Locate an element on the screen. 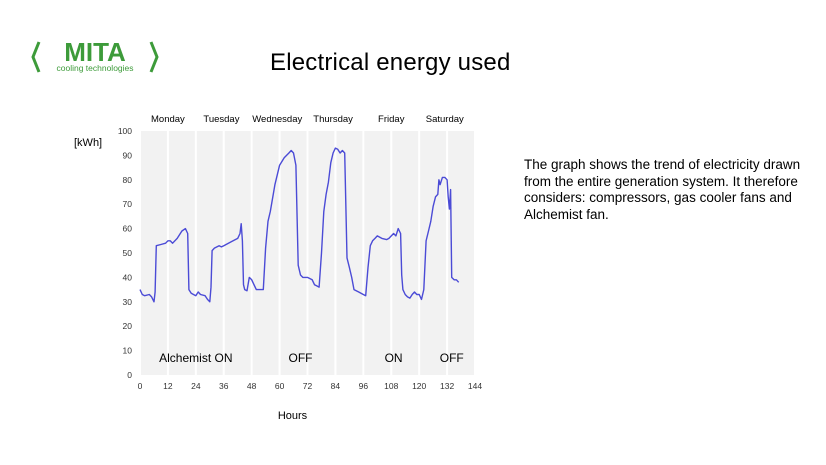 The width and height of the screenshot is (826, 465). x-tick-label: 96 is located at coordinates (364, 386).